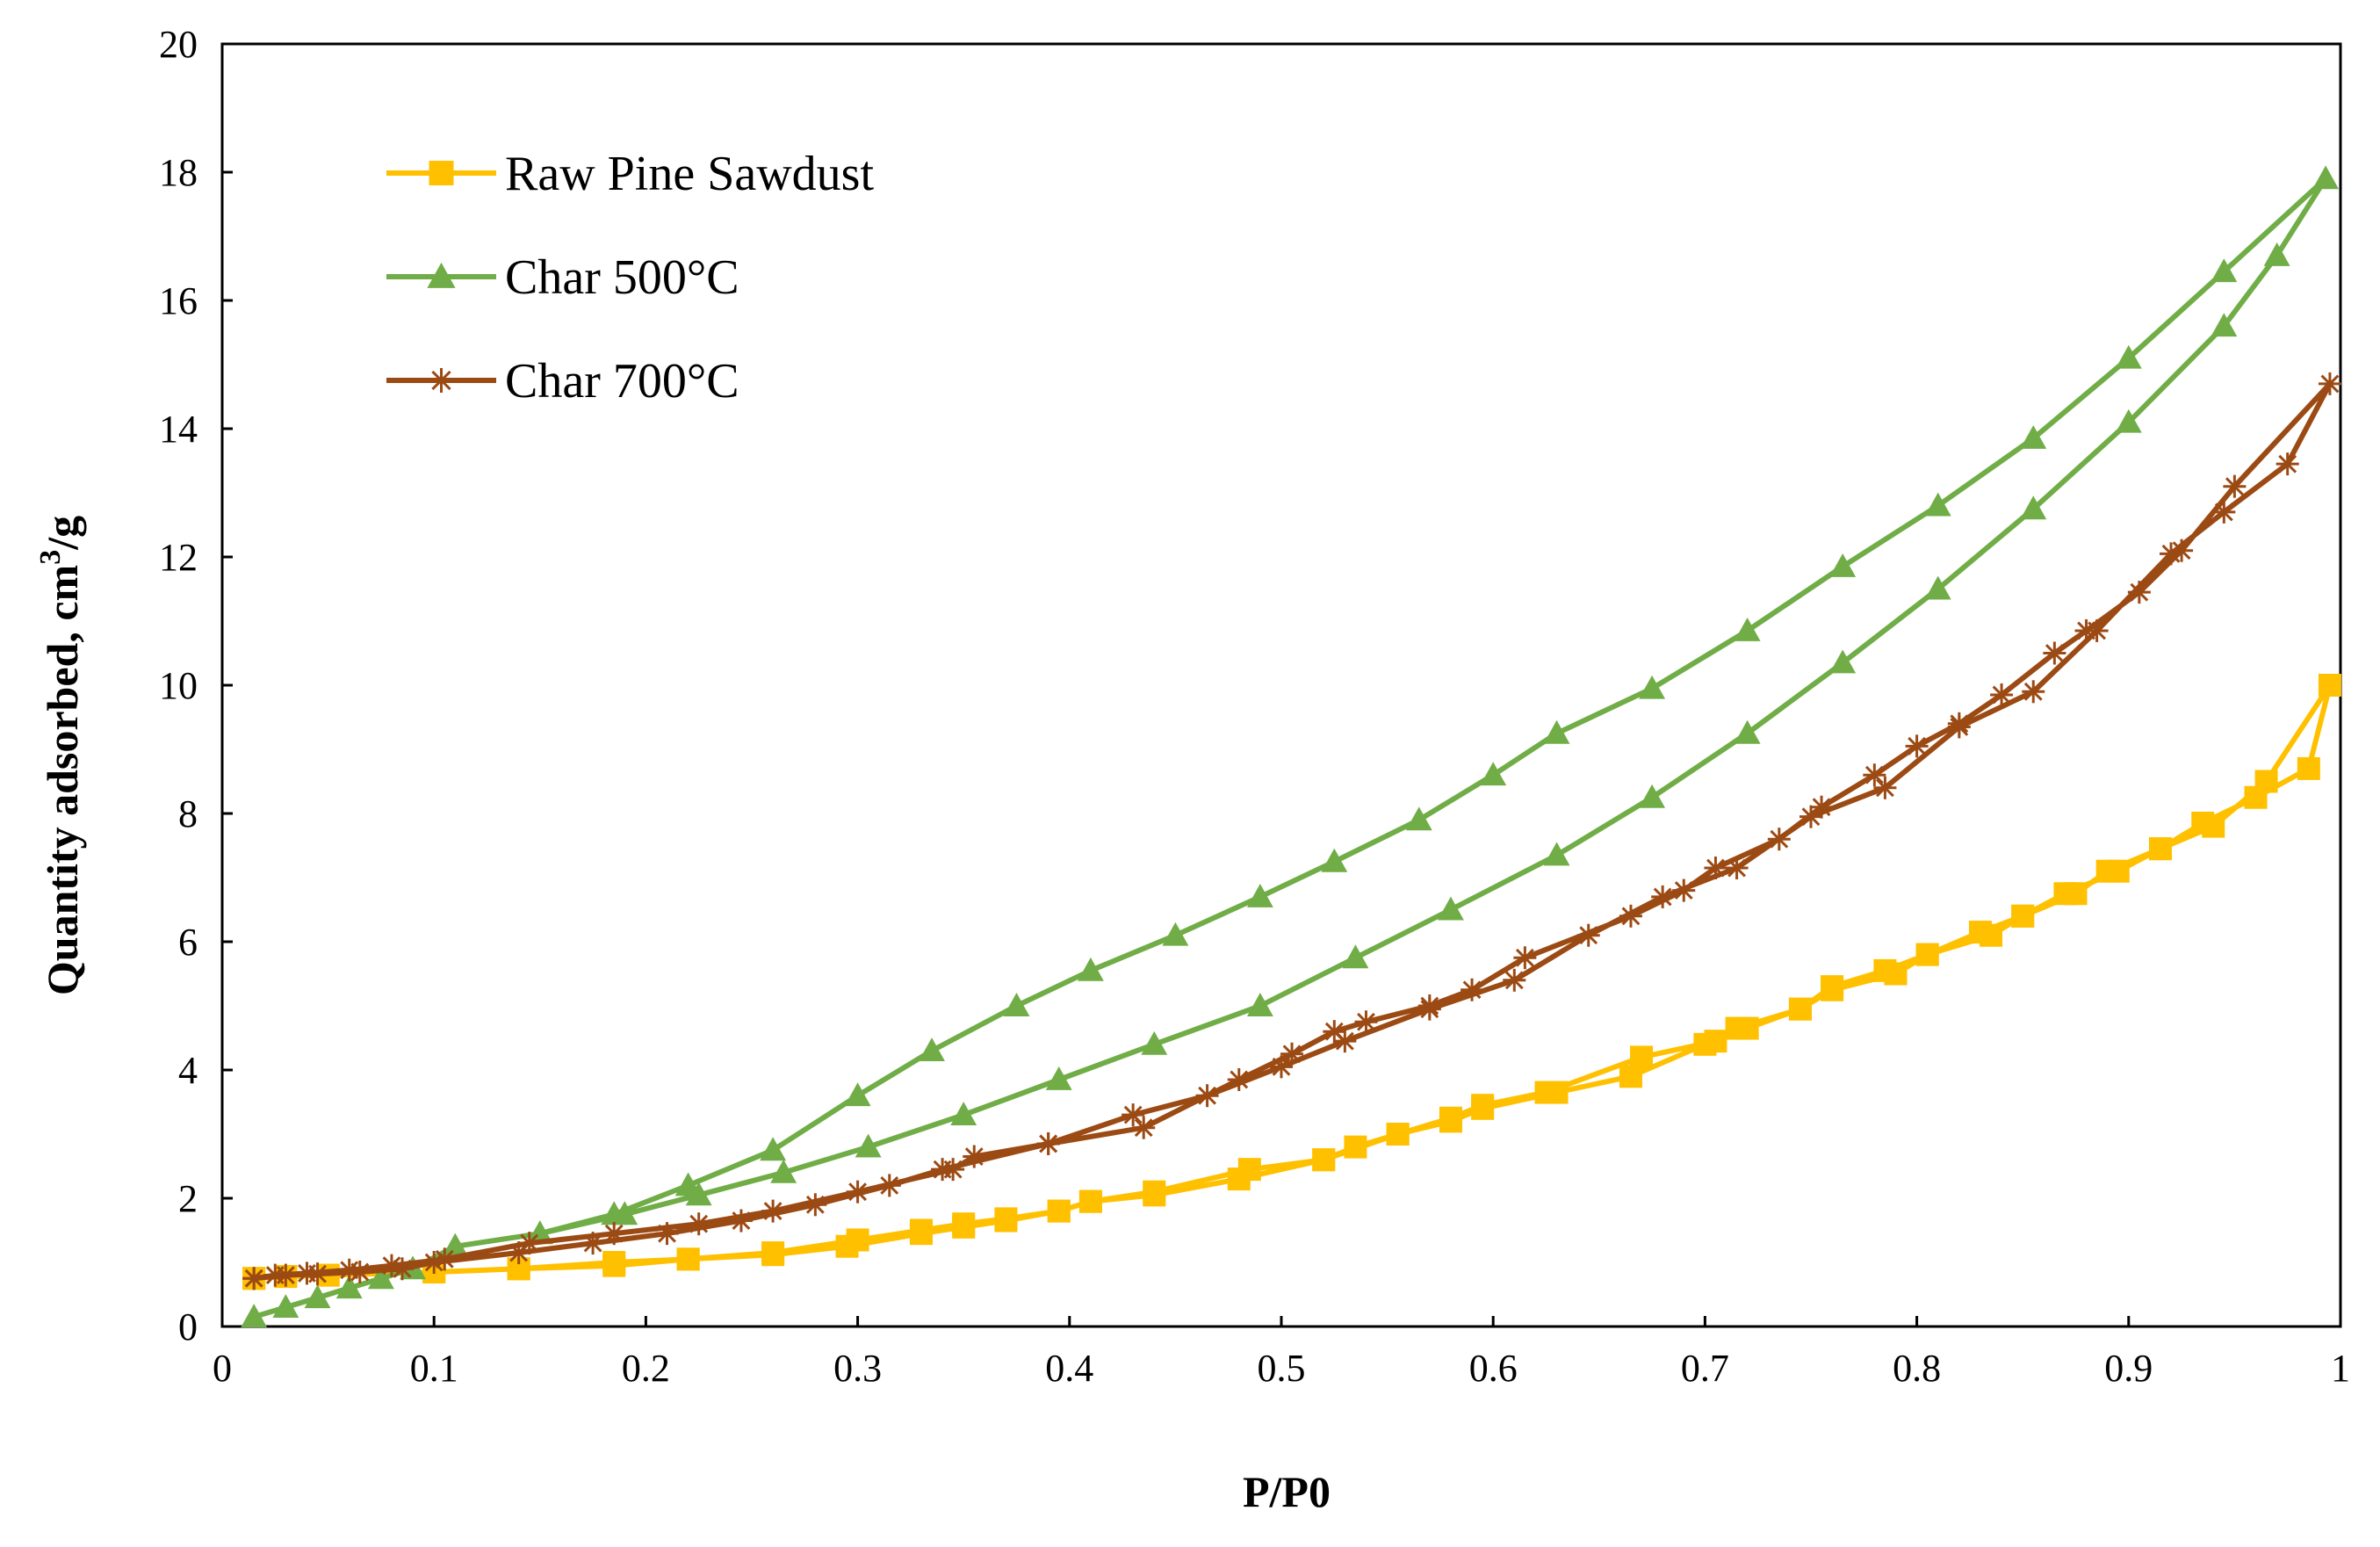  What do you see at coordinates (1705, 1368) in the screenshot?
I see `x-tick-label: 0.7` at bounding box center [1705, 1368].